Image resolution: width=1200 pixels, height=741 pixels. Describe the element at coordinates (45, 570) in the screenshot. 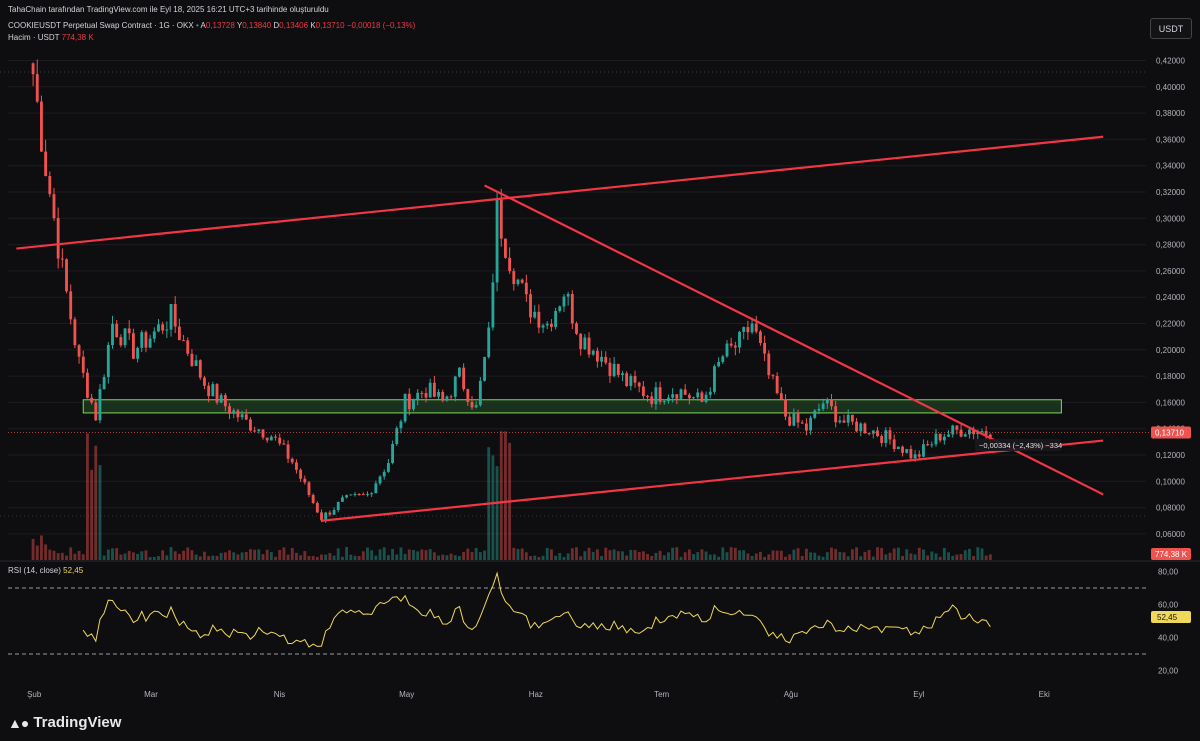

I see `rsi-legend: RSI (14, close) 52,45` at that location.